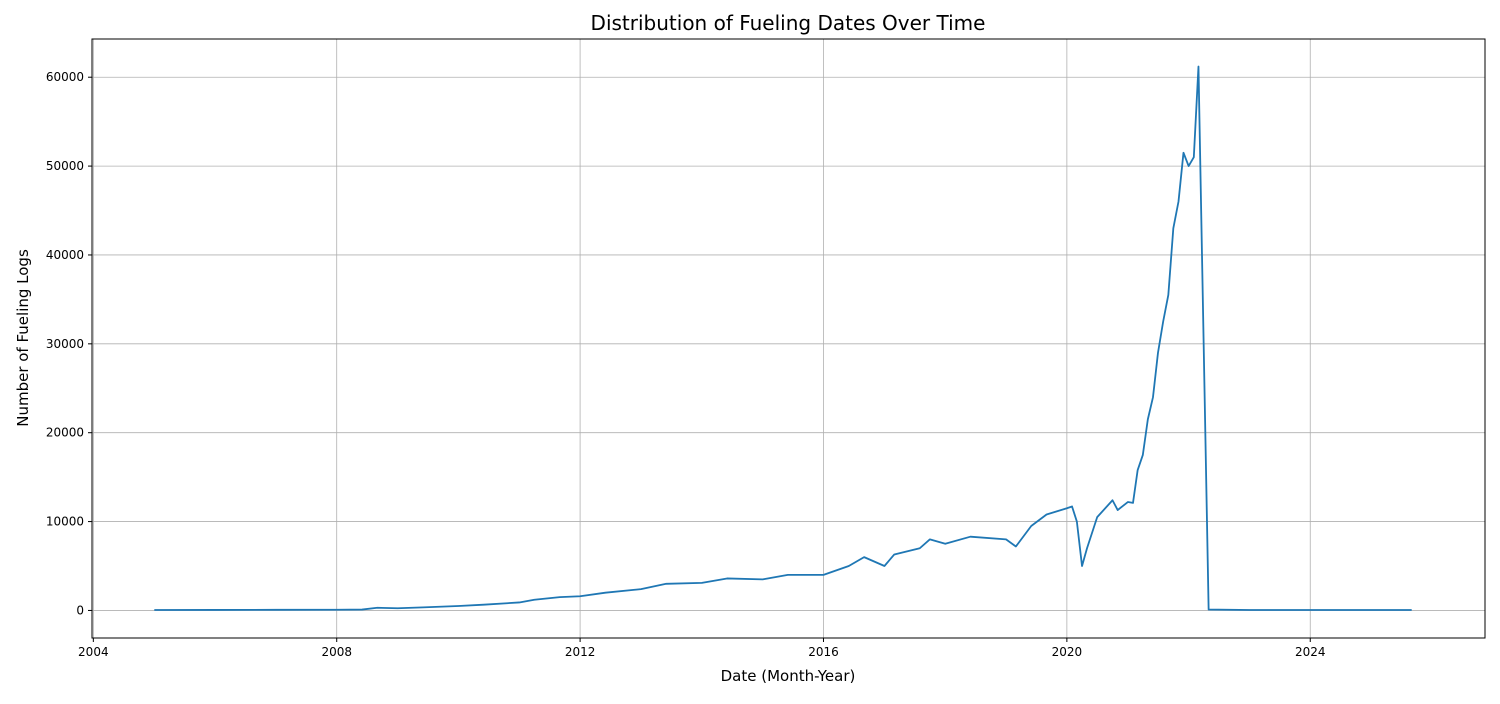 Image resolution: width=1500 pixels, height=704 pixels. Describe the element at coordinates (702, 648) in the screenshot. I see `x-axis: 2004 2008 2012 2016 2020 2024` at that location.